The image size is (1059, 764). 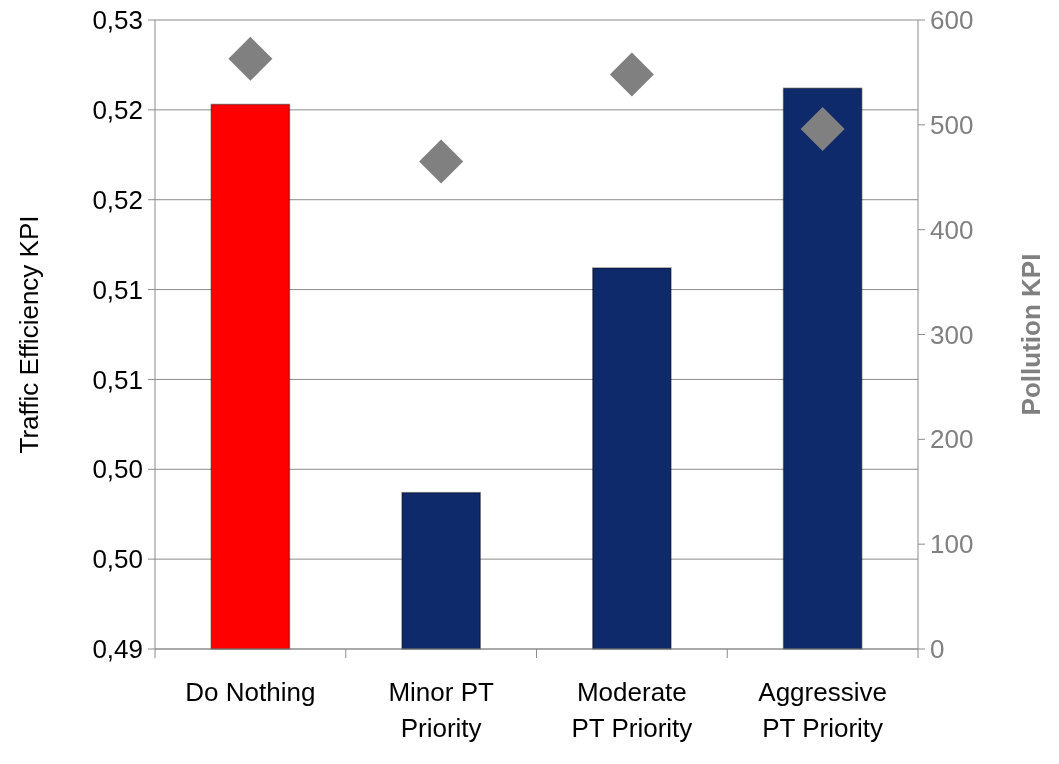 What do you see at coordinates (822, 710) in the screenshot?
I see `x-tick-label: Aggressive PT Priority` at bounding box center [822, 710].